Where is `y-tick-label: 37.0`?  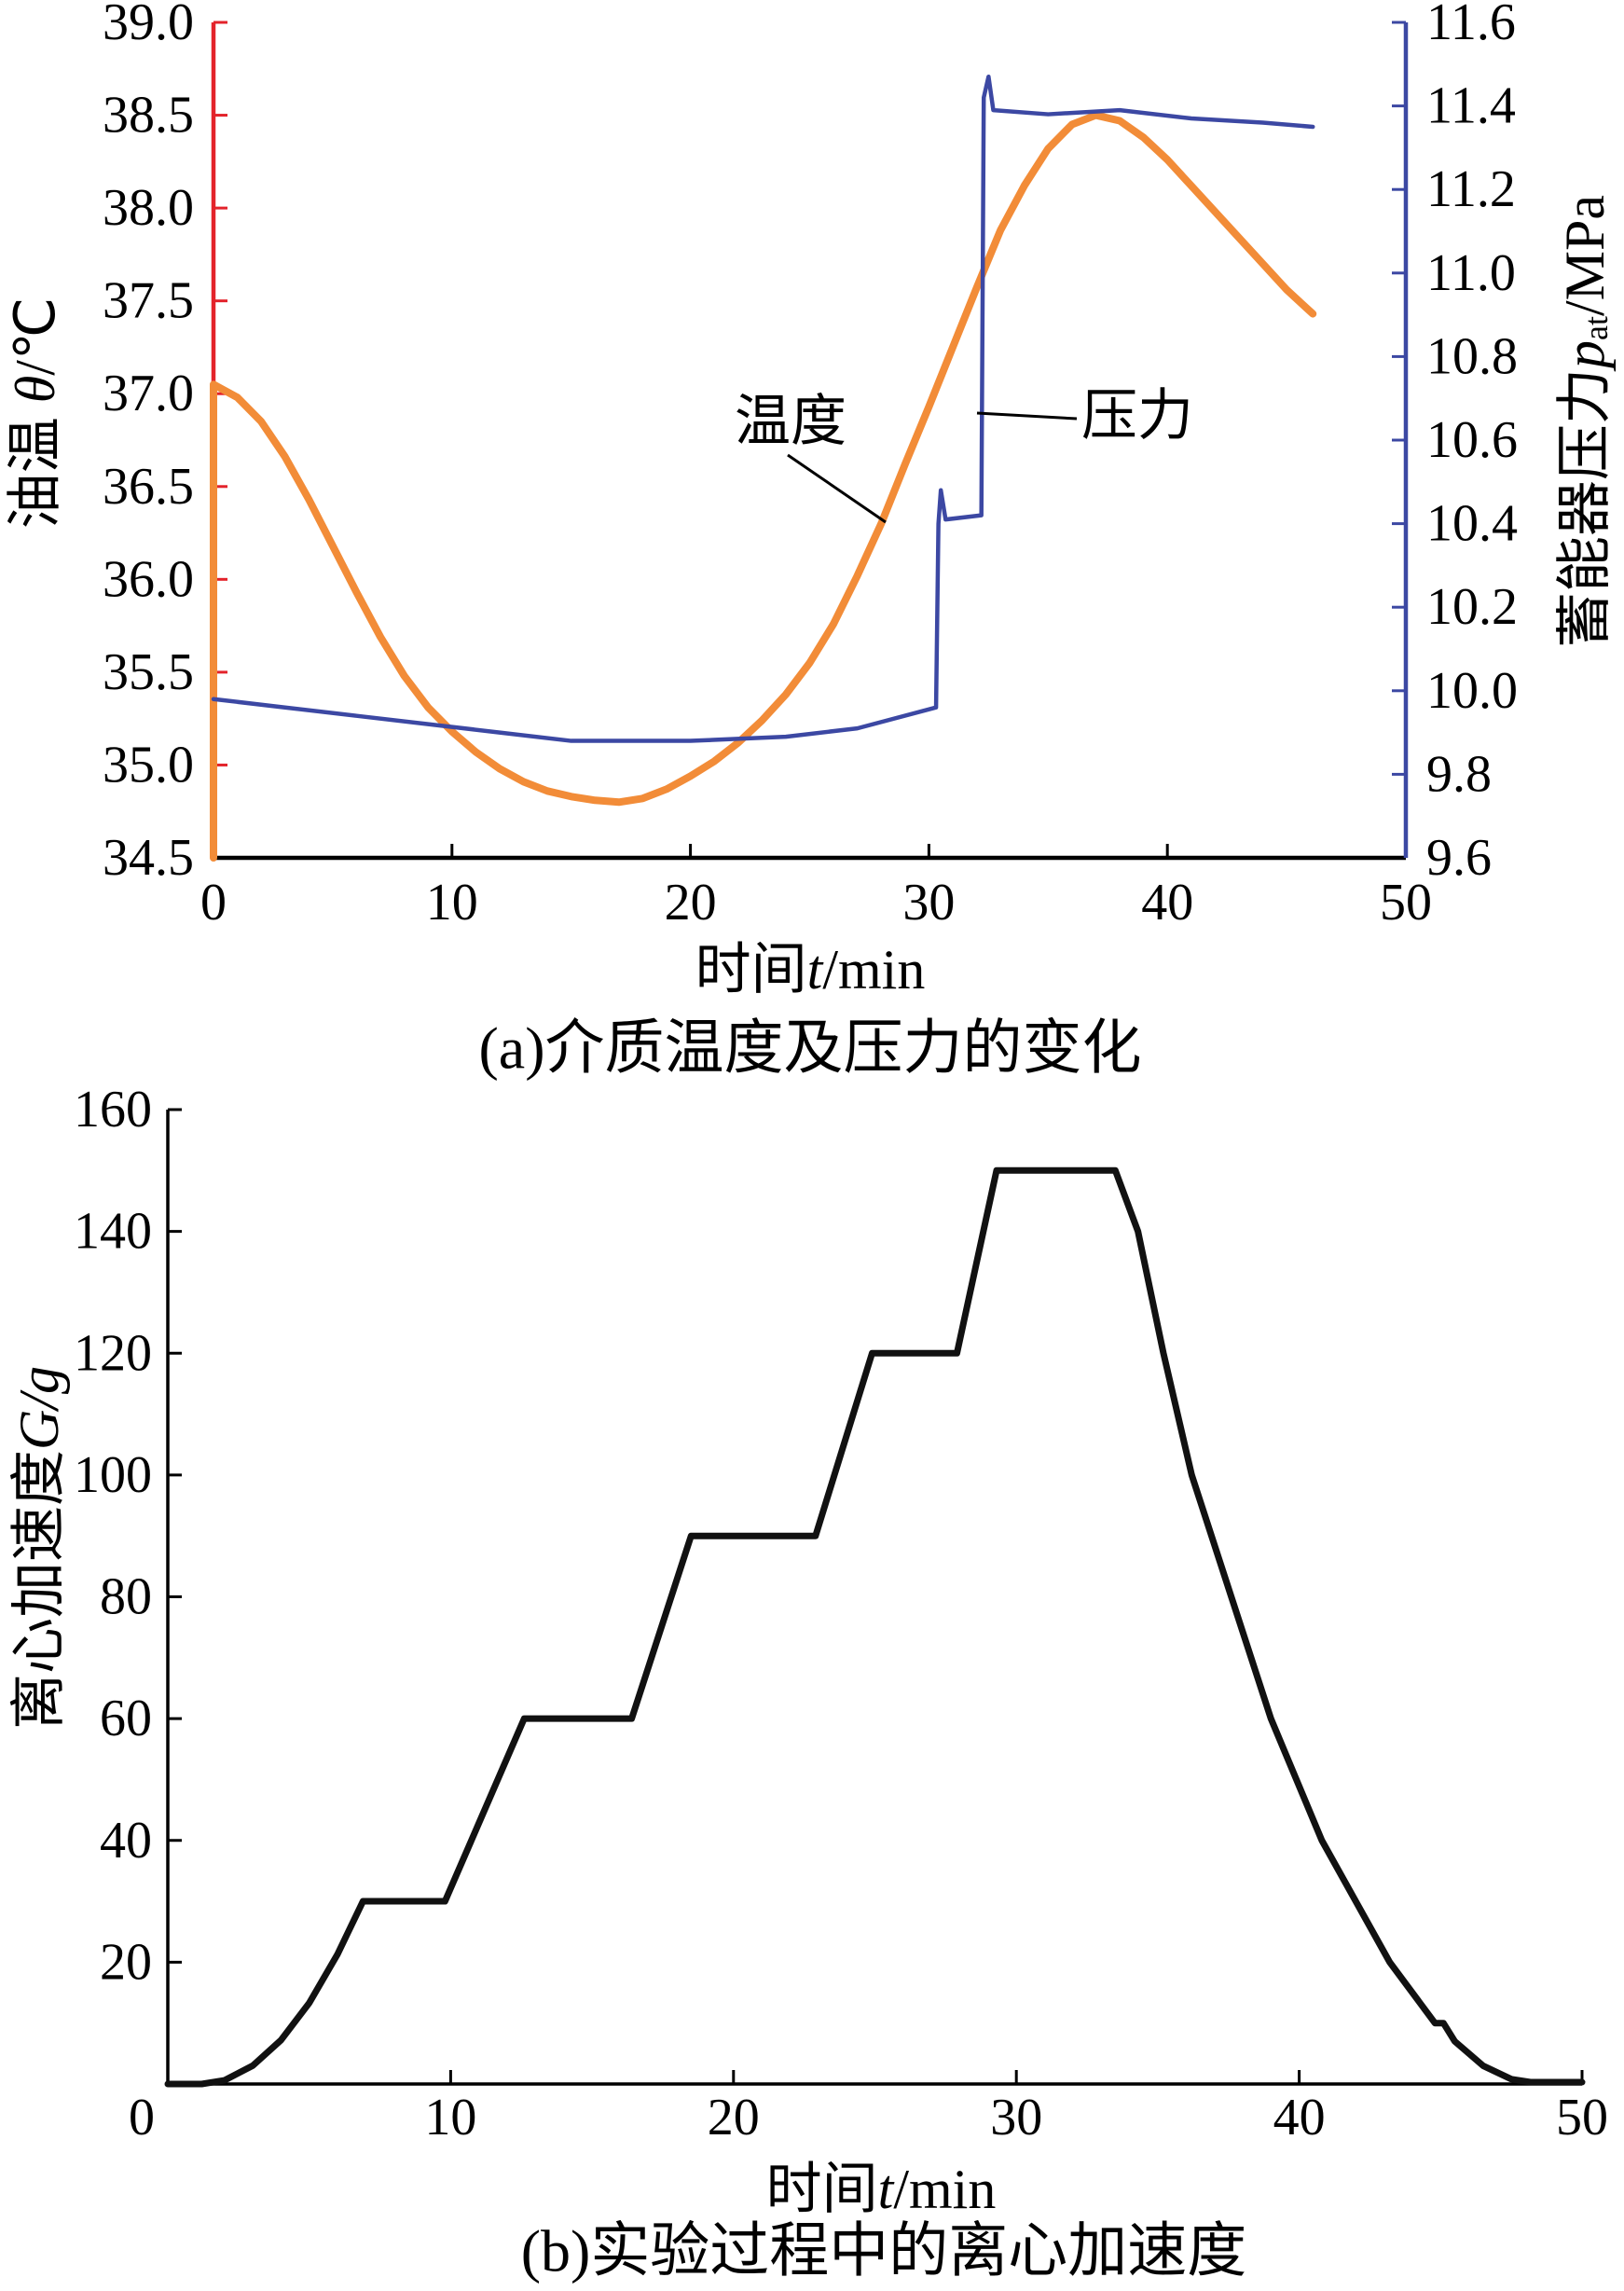
y-tick-label: 37.0 is located at coordinates (148, 394).